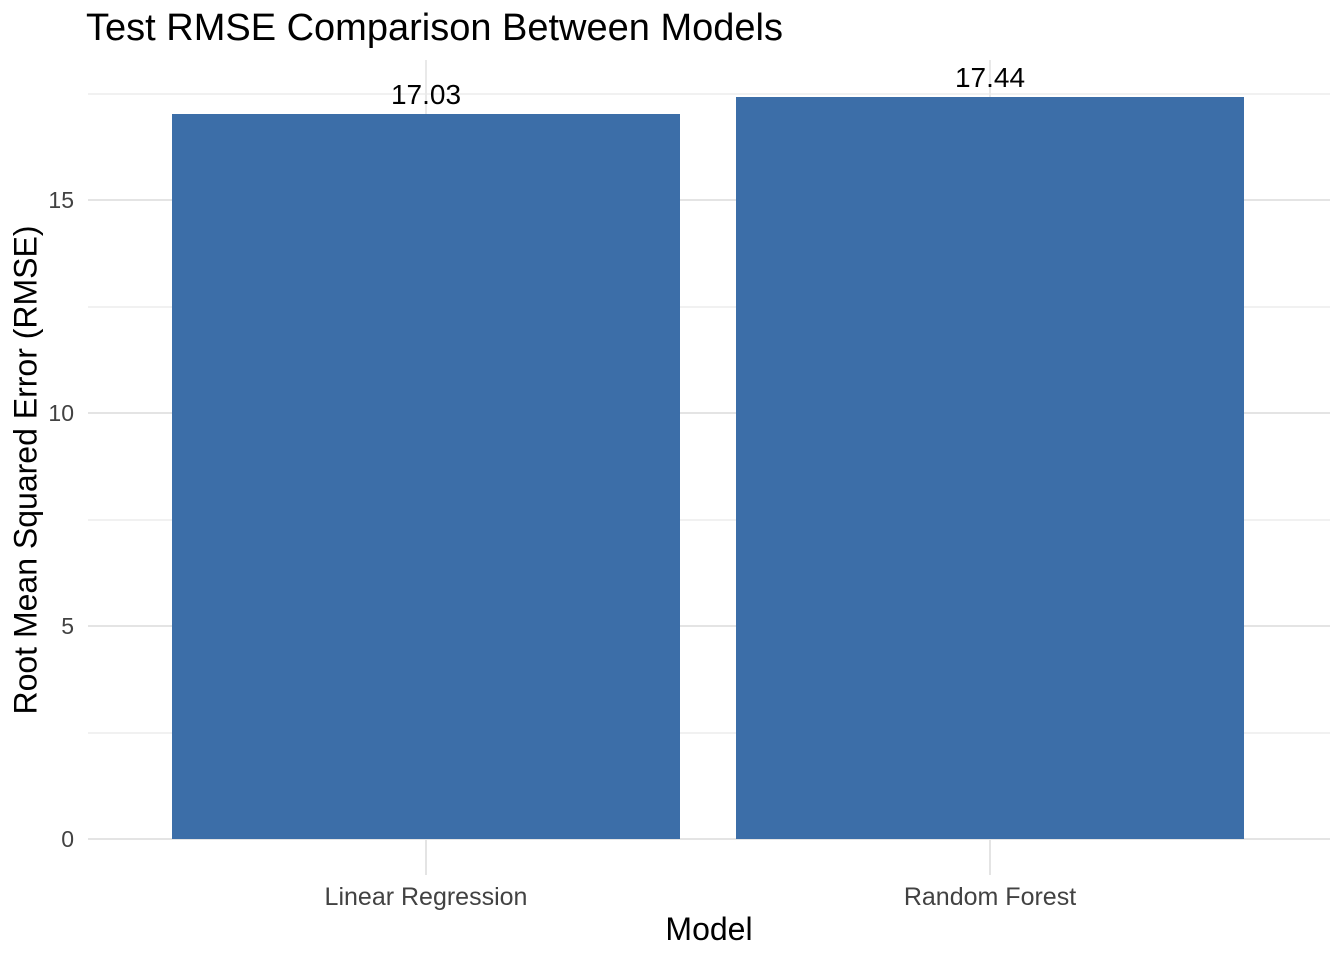  Describe the element at coordinates (426, 95) in the screenshot. I see `bar-value-label: 17.03` at that location.